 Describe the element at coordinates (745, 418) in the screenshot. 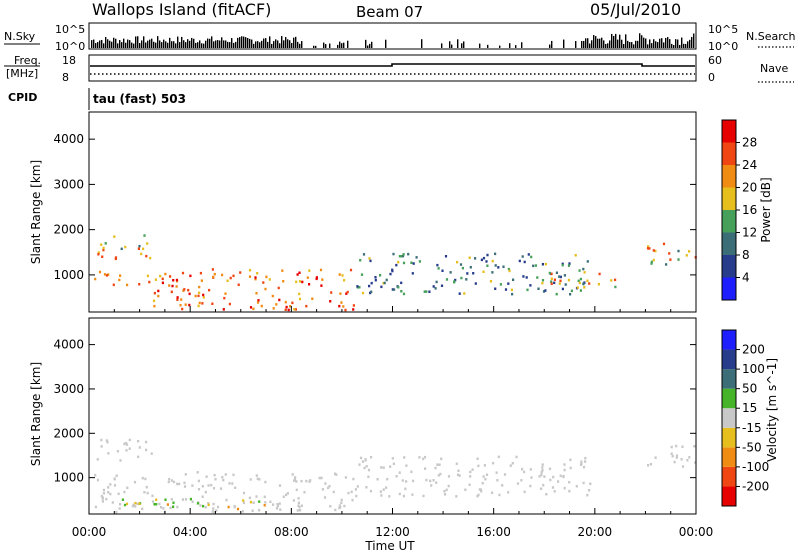

I see `velocity-colorbar: 200 100 50 15 -15 -50 -100 -200` at that location.